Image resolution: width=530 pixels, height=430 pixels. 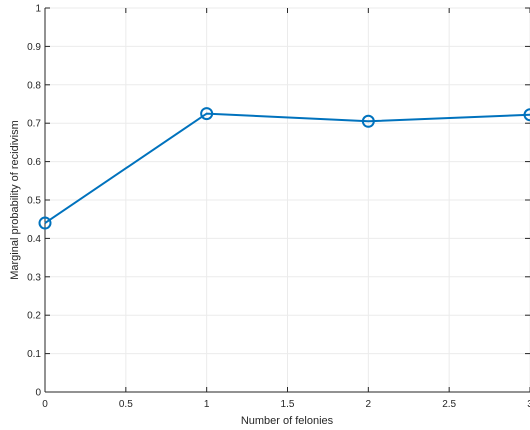 I want to click on x-tick-label: 0.5, so click(x=126, y=404).